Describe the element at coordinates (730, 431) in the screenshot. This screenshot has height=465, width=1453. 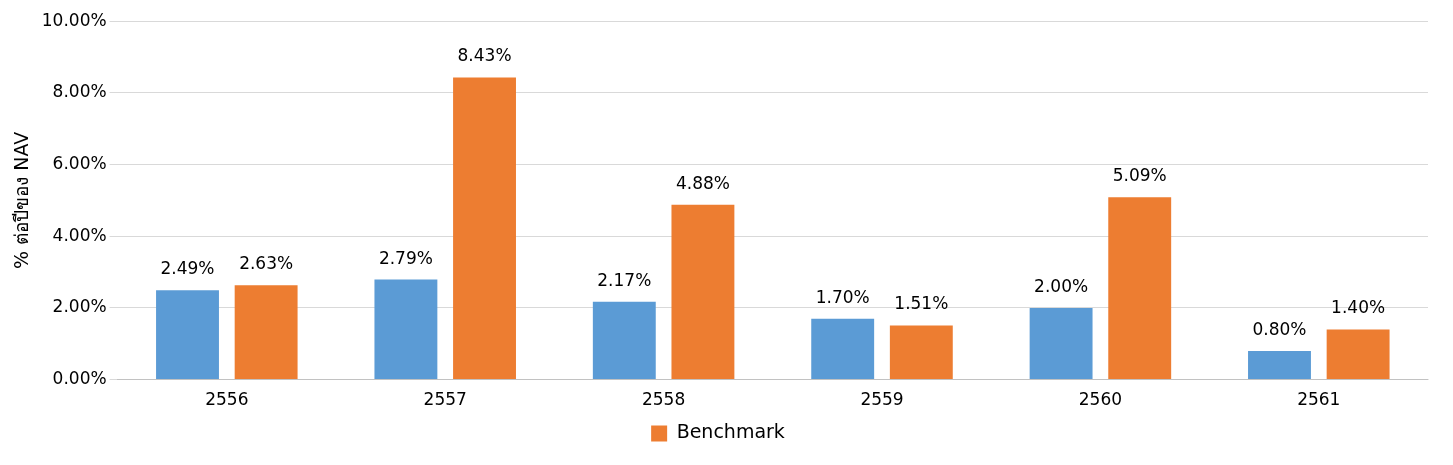
I see `legend-label: Benchmark` at that location.